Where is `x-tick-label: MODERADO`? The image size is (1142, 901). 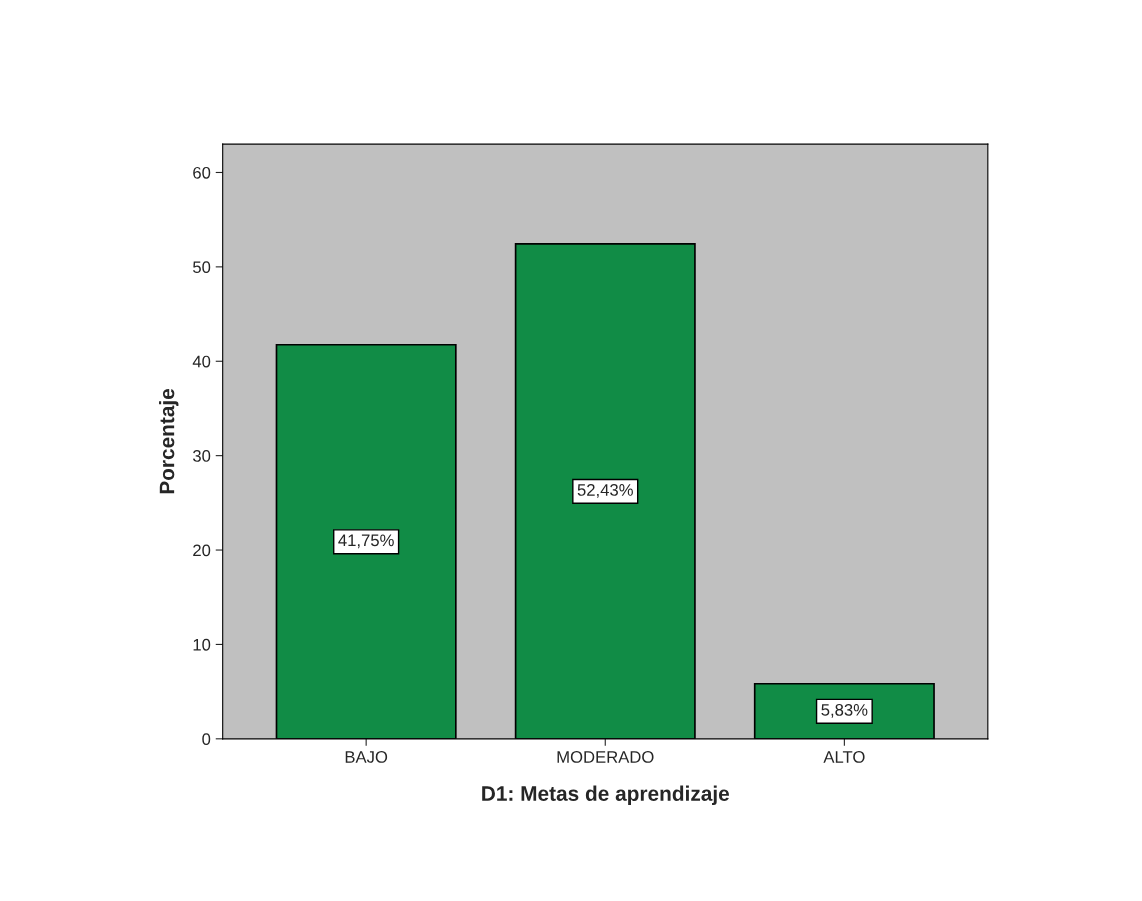 x-tick-label: MODERADO is located at coordinates (605, 757).